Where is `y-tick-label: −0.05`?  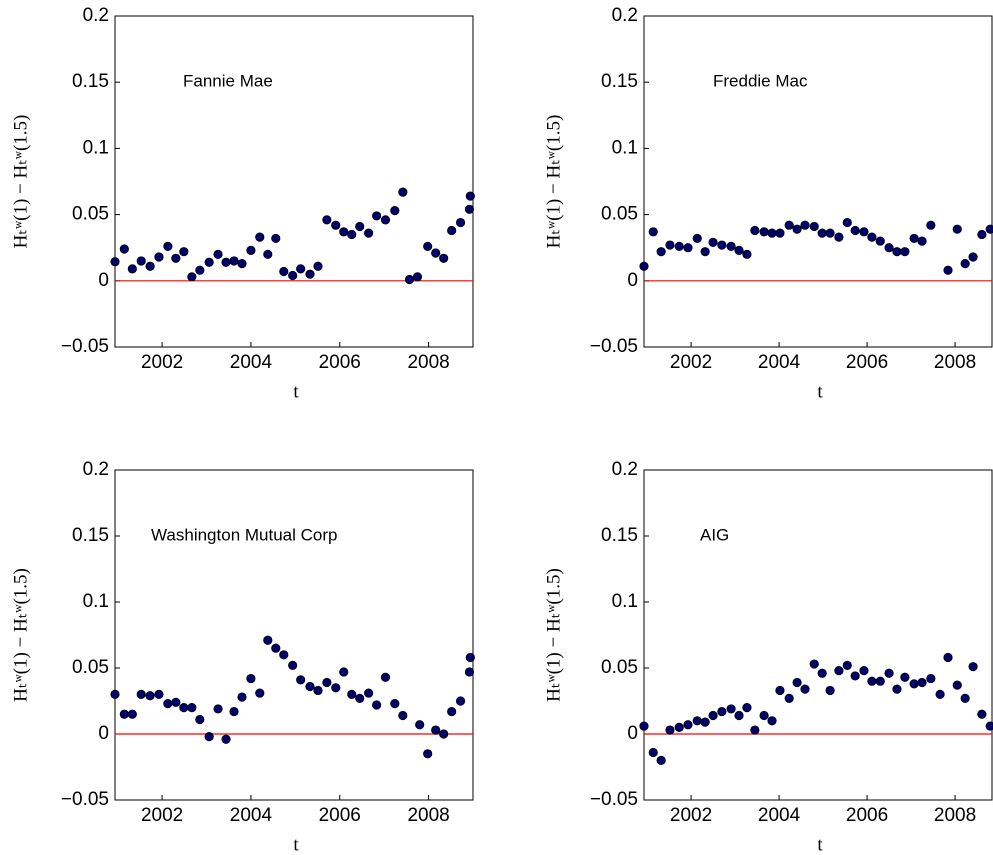 y-tick-label: −0.05 is located at coordinates (85, 799).